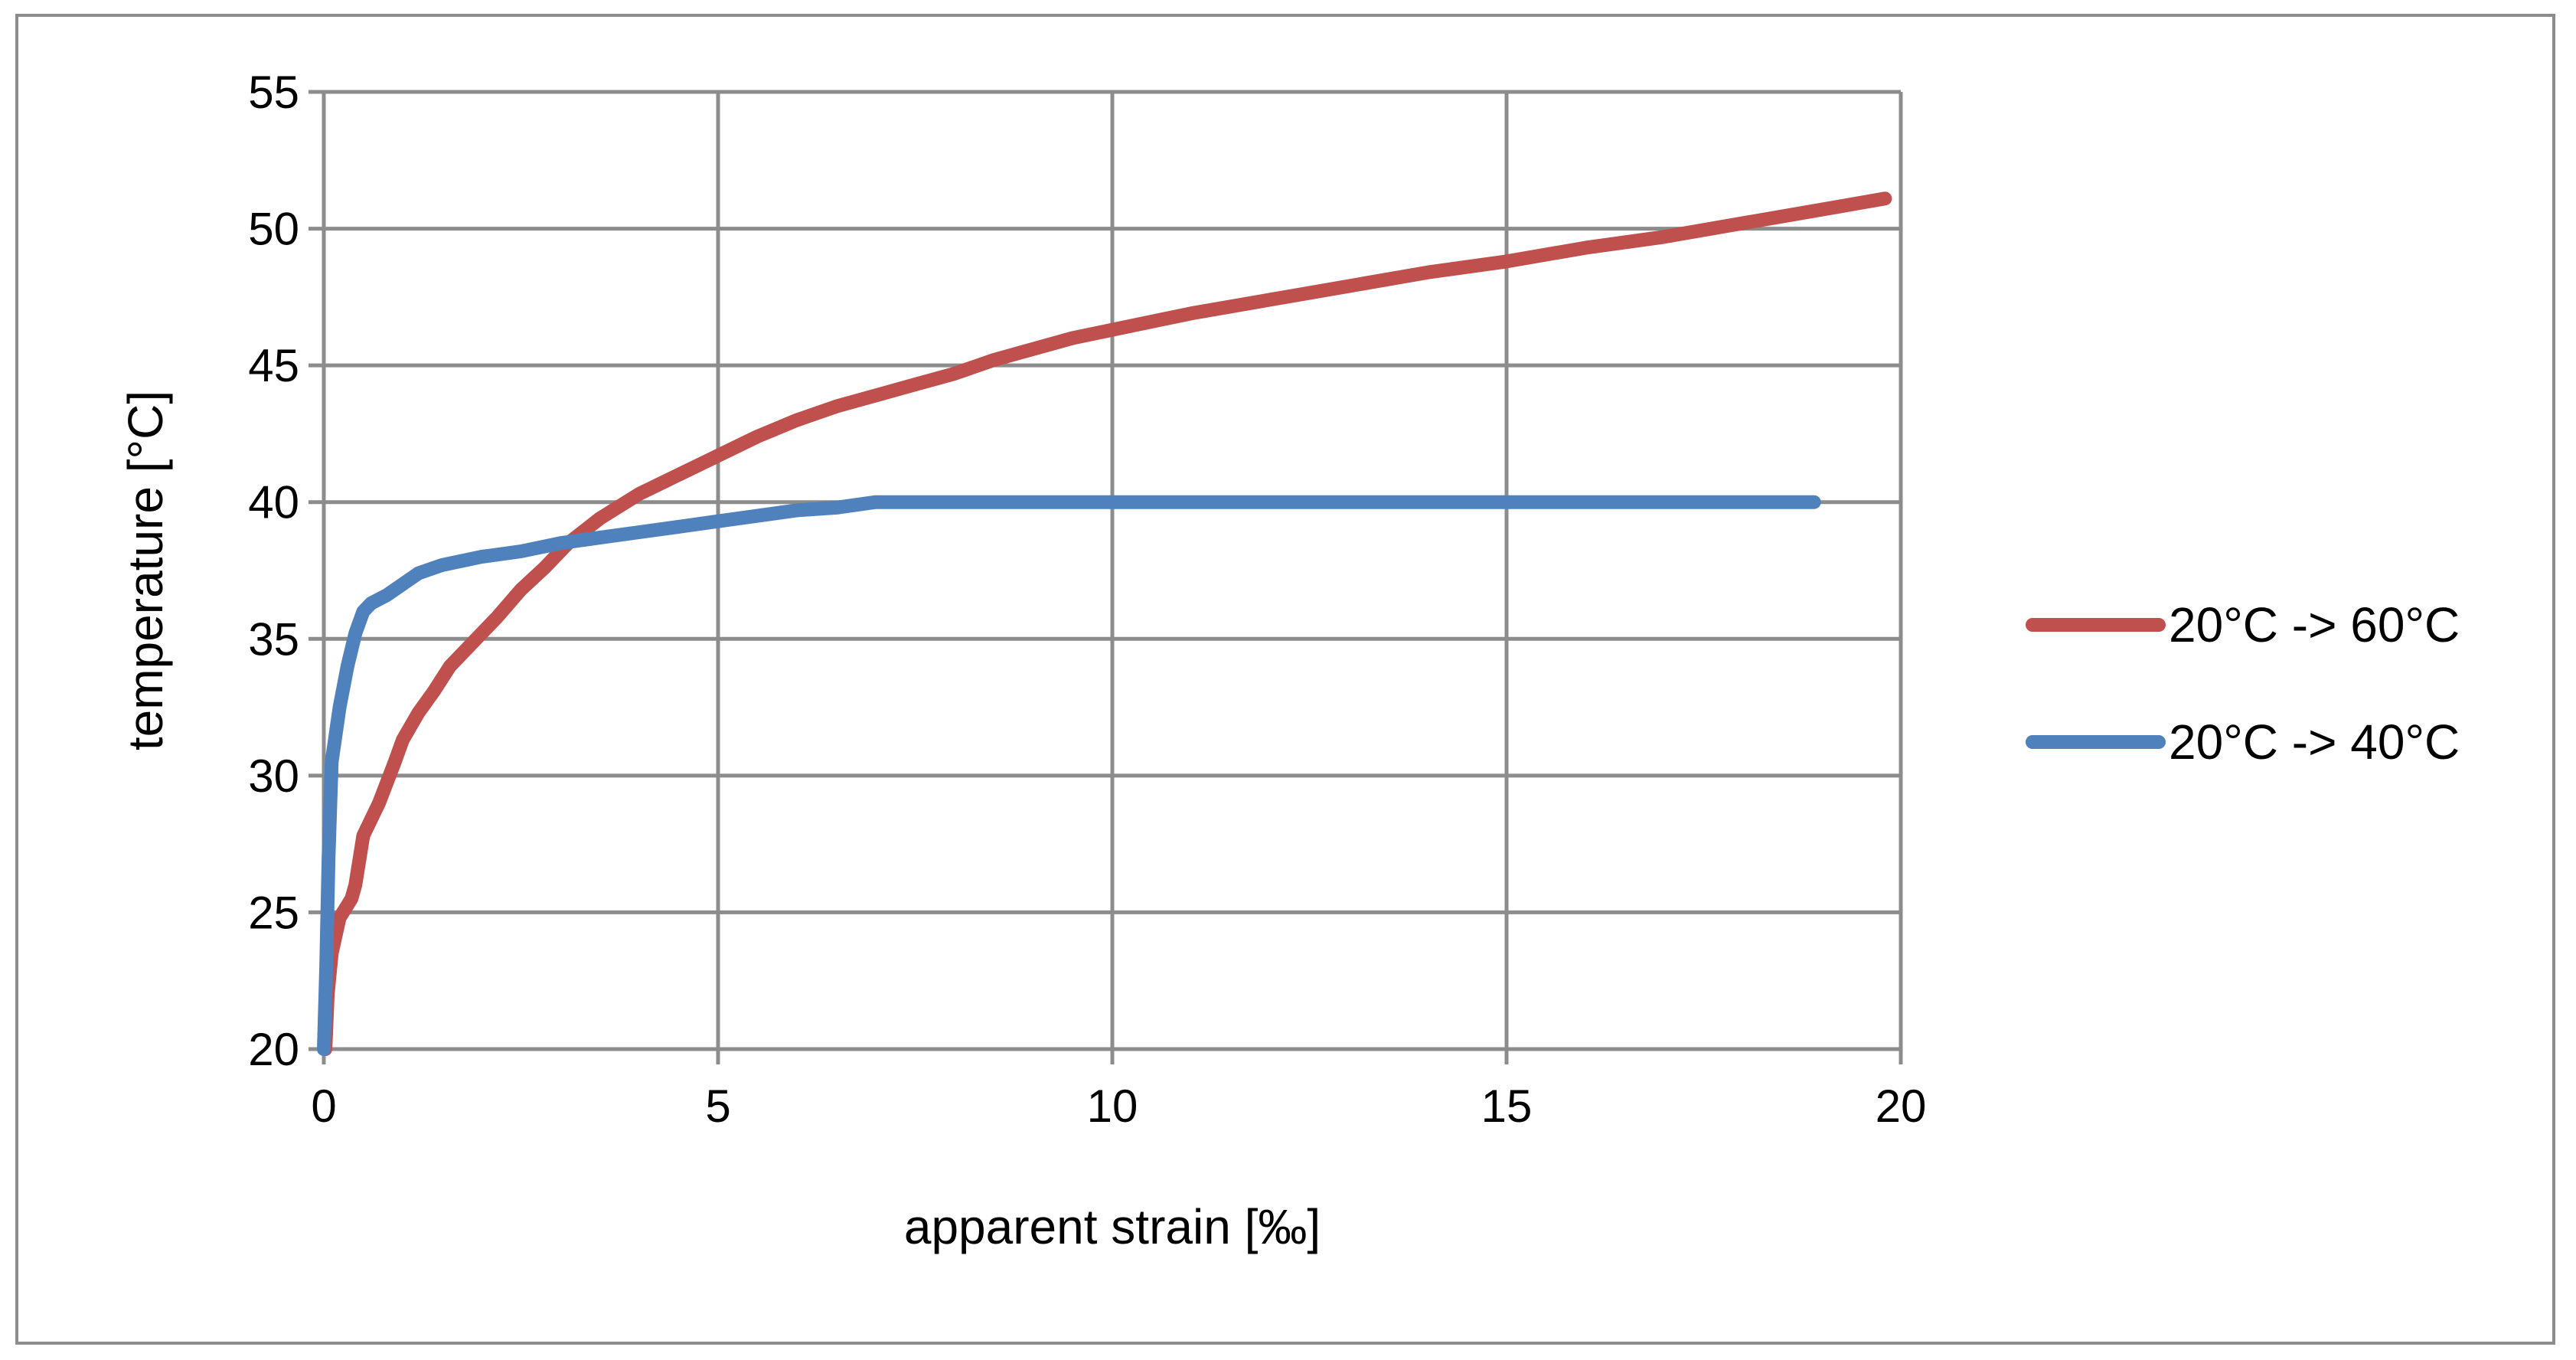 The height and width of the screenshot is (1360, 2576). Describe the element at coordinates (2314, 742) in the screenshot. I see `legend-label-series-2: 20°C -> 40°C` at that location.